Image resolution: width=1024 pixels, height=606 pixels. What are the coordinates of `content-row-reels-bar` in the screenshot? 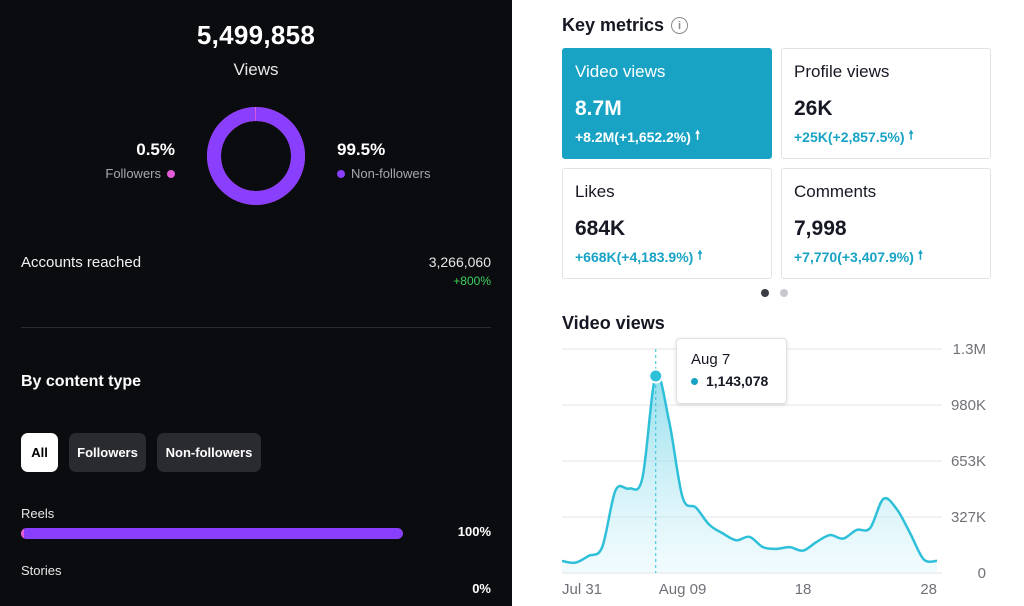 It's located at (212, 533).